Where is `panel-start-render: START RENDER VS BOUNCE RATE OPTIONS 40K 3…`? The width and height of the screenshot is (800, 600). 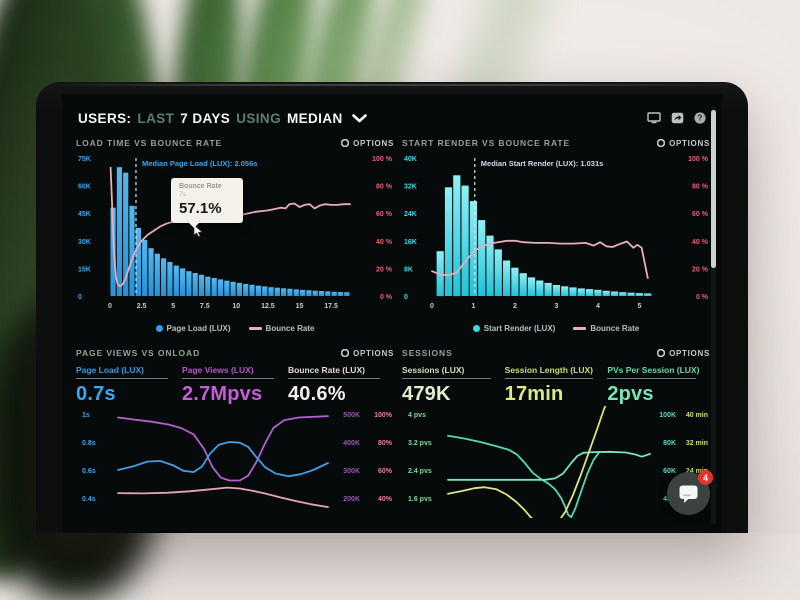
panel-start-render: START RENDER VS BOUNCE RATE OPTIONS 40K 3… is located at coordinates (556, 241).